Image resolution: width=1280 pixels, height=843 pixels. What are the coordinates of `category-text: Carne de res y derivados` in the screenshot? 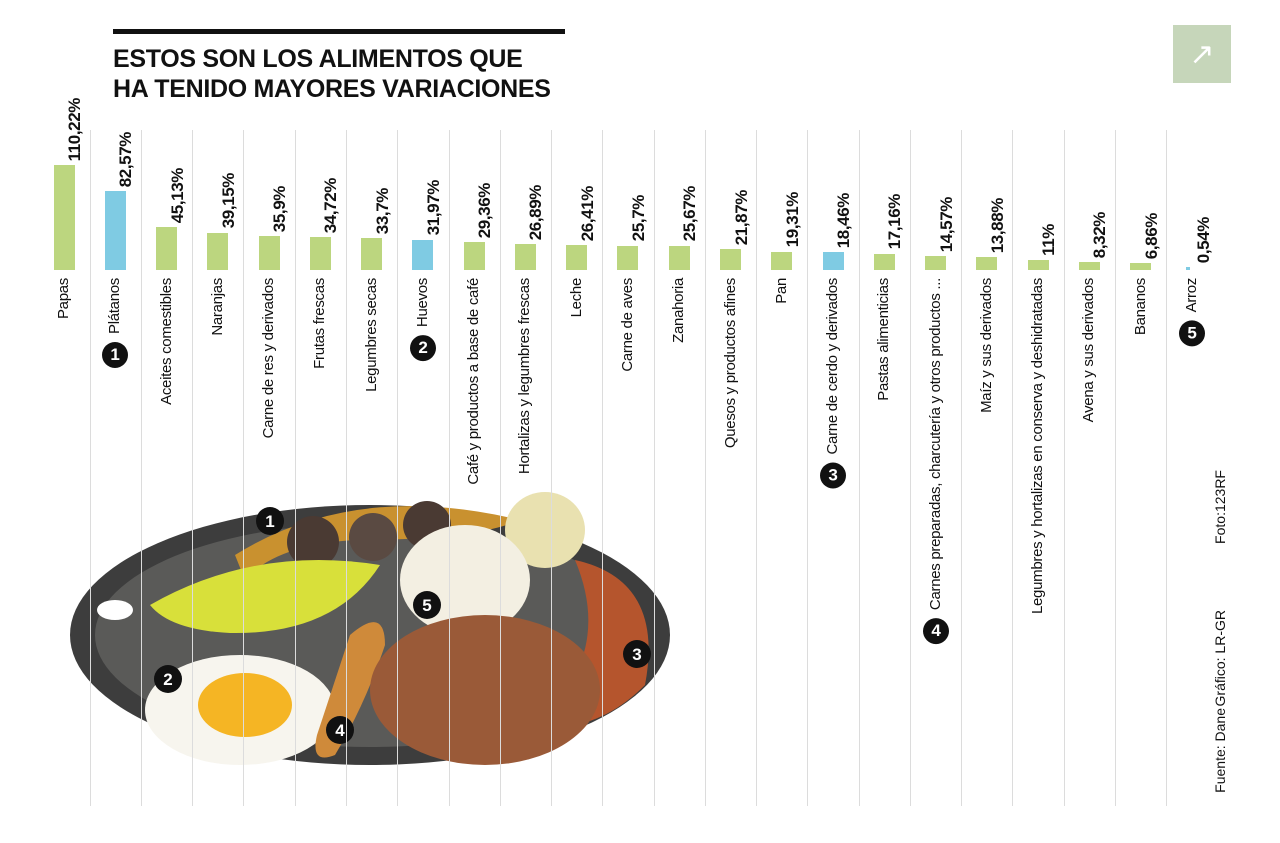 It's located at (269, 358).